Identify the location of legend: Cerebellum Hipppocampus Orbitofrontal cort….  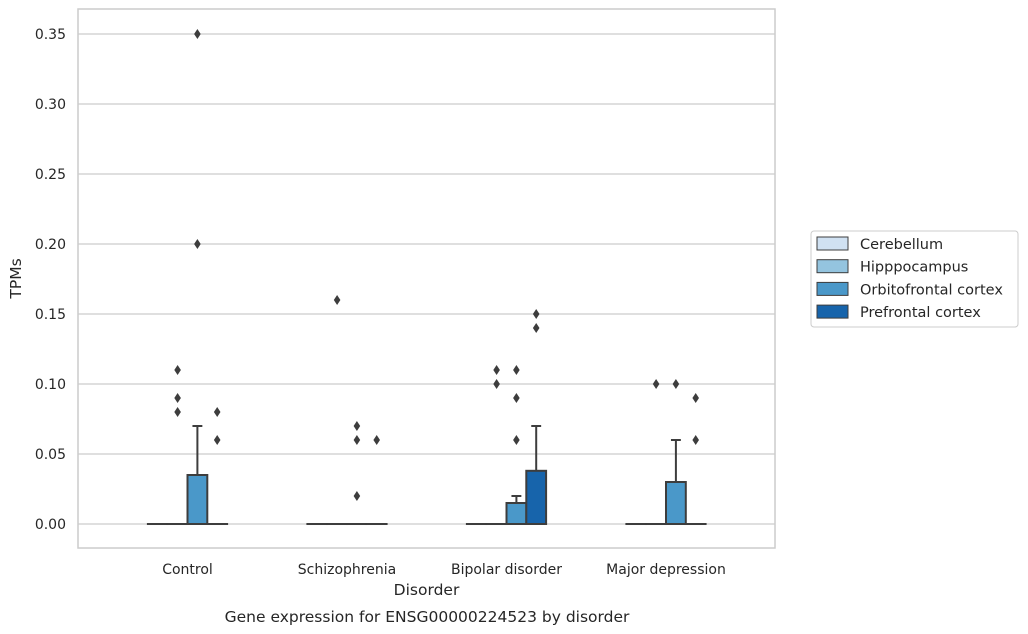
(914, 279).